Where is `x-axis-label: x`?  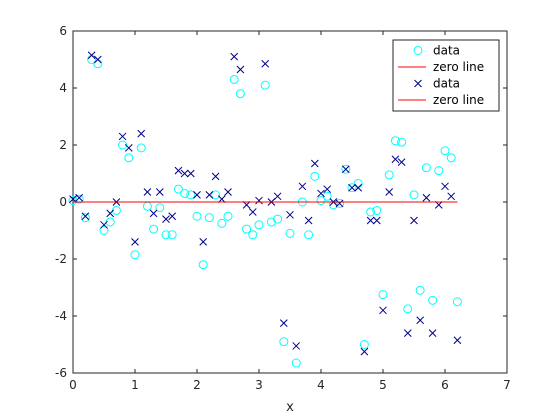
x-axis-label: x is located at coordinates (290, 407).